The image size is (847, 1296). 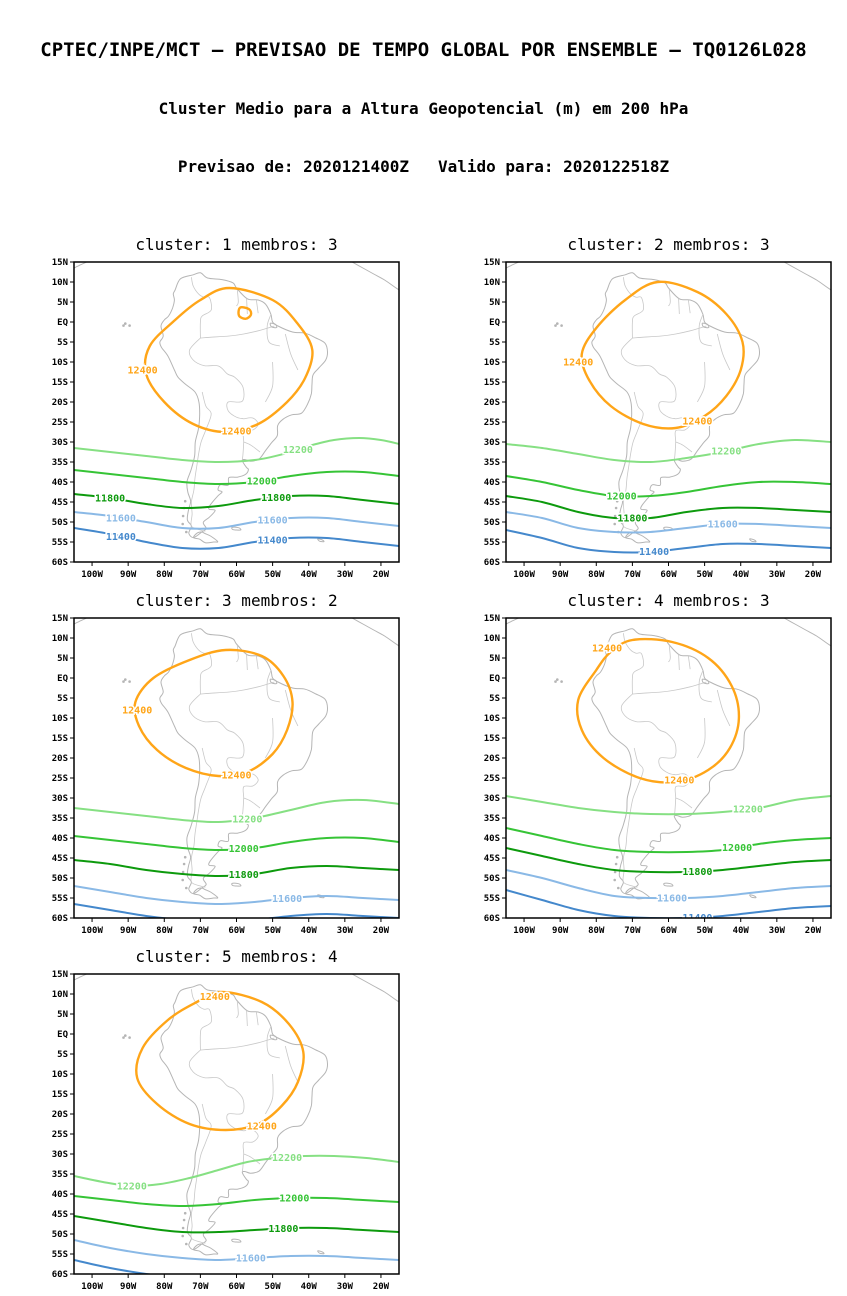 I want to click on lon-tick-label: 20W, so click(x=813, y=575).